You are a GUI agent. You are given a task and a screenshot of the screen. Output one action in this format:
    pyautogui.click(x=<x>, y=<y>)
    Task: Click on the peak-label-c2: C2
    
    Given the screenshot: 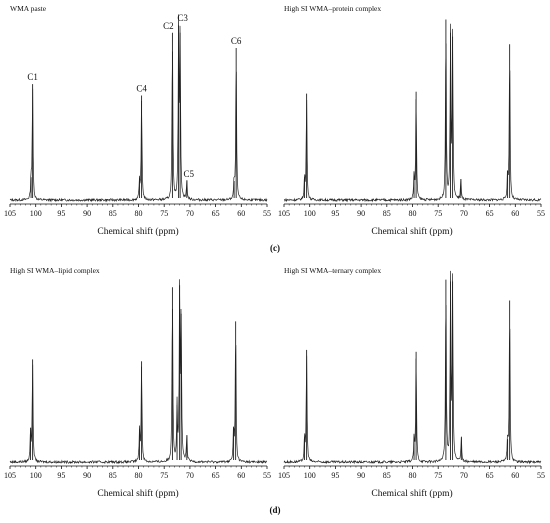 What is the action you would take?
    pyautogui.click(x=168, y=26)
    